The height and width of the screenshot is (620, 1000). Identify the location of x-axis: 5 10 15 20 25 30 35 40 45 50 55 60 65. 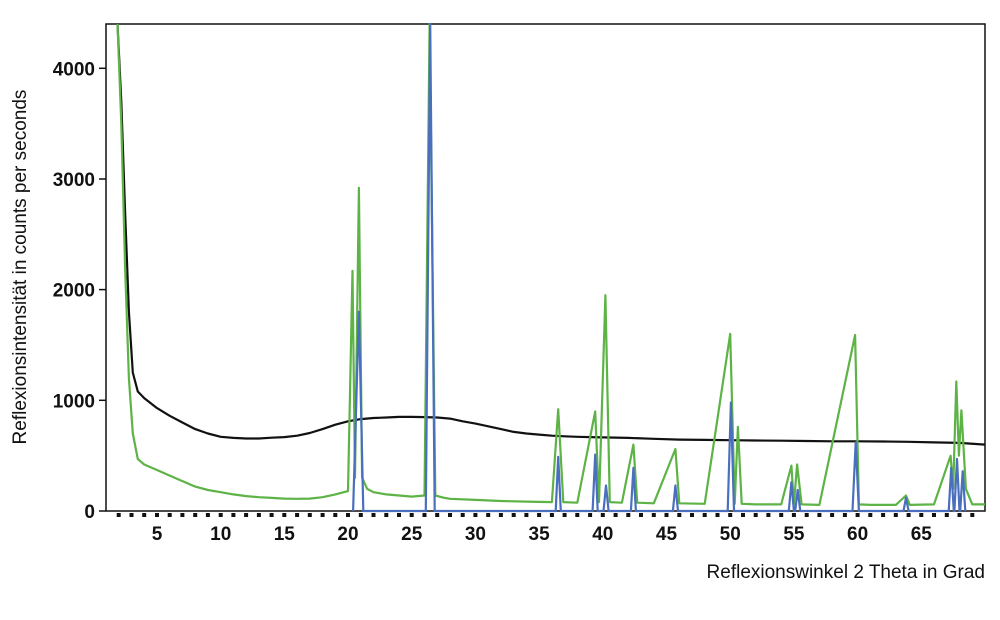
(545, 529).